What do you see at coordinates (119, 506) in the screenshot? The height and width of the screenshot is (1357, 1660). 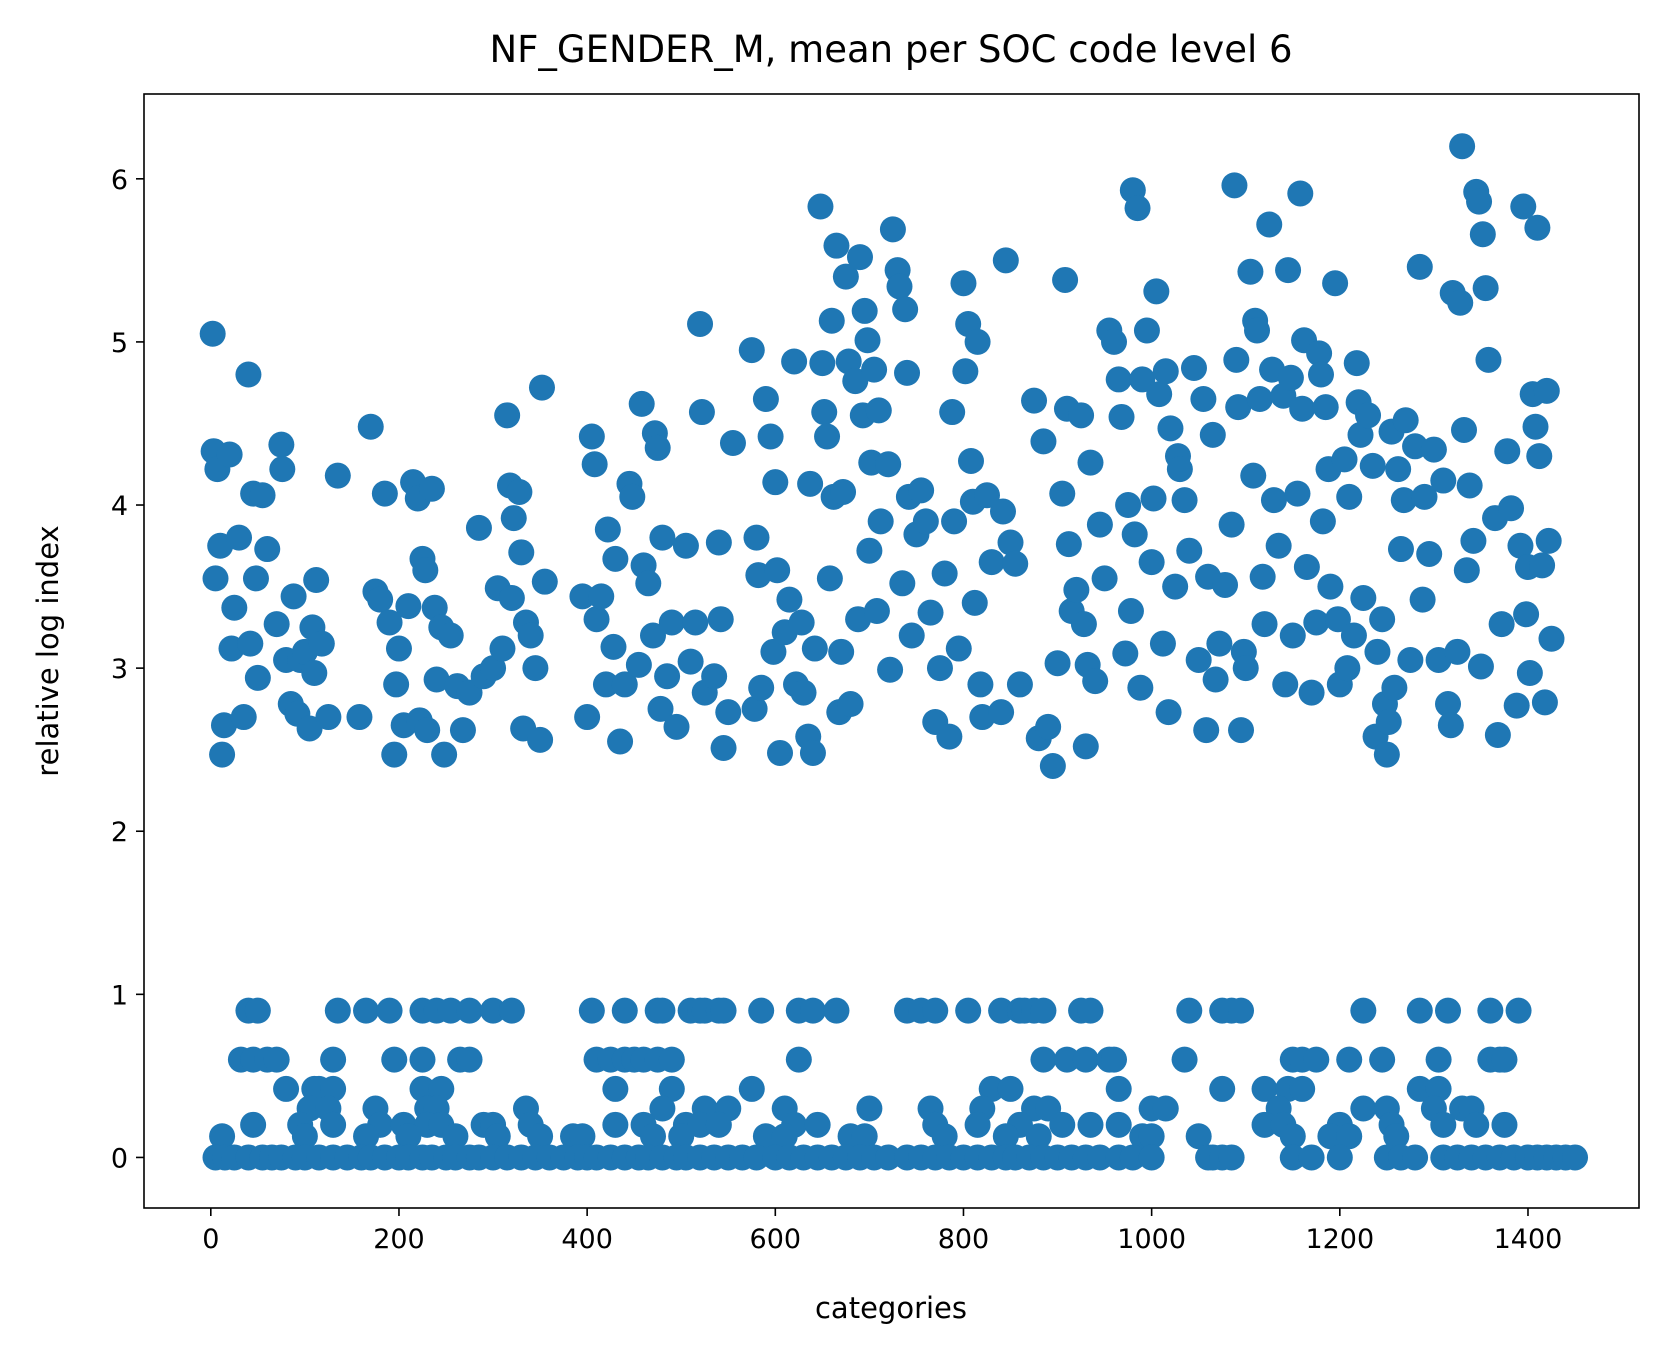 I see `y-tick-label: 4` at bounding box center [119, 506].